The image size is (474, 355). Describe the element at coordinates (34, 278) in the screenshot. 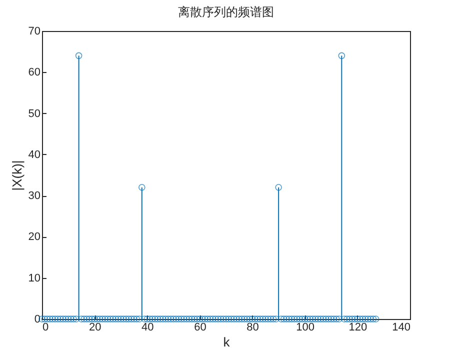

I see `y-tick-label: 10` at that location.